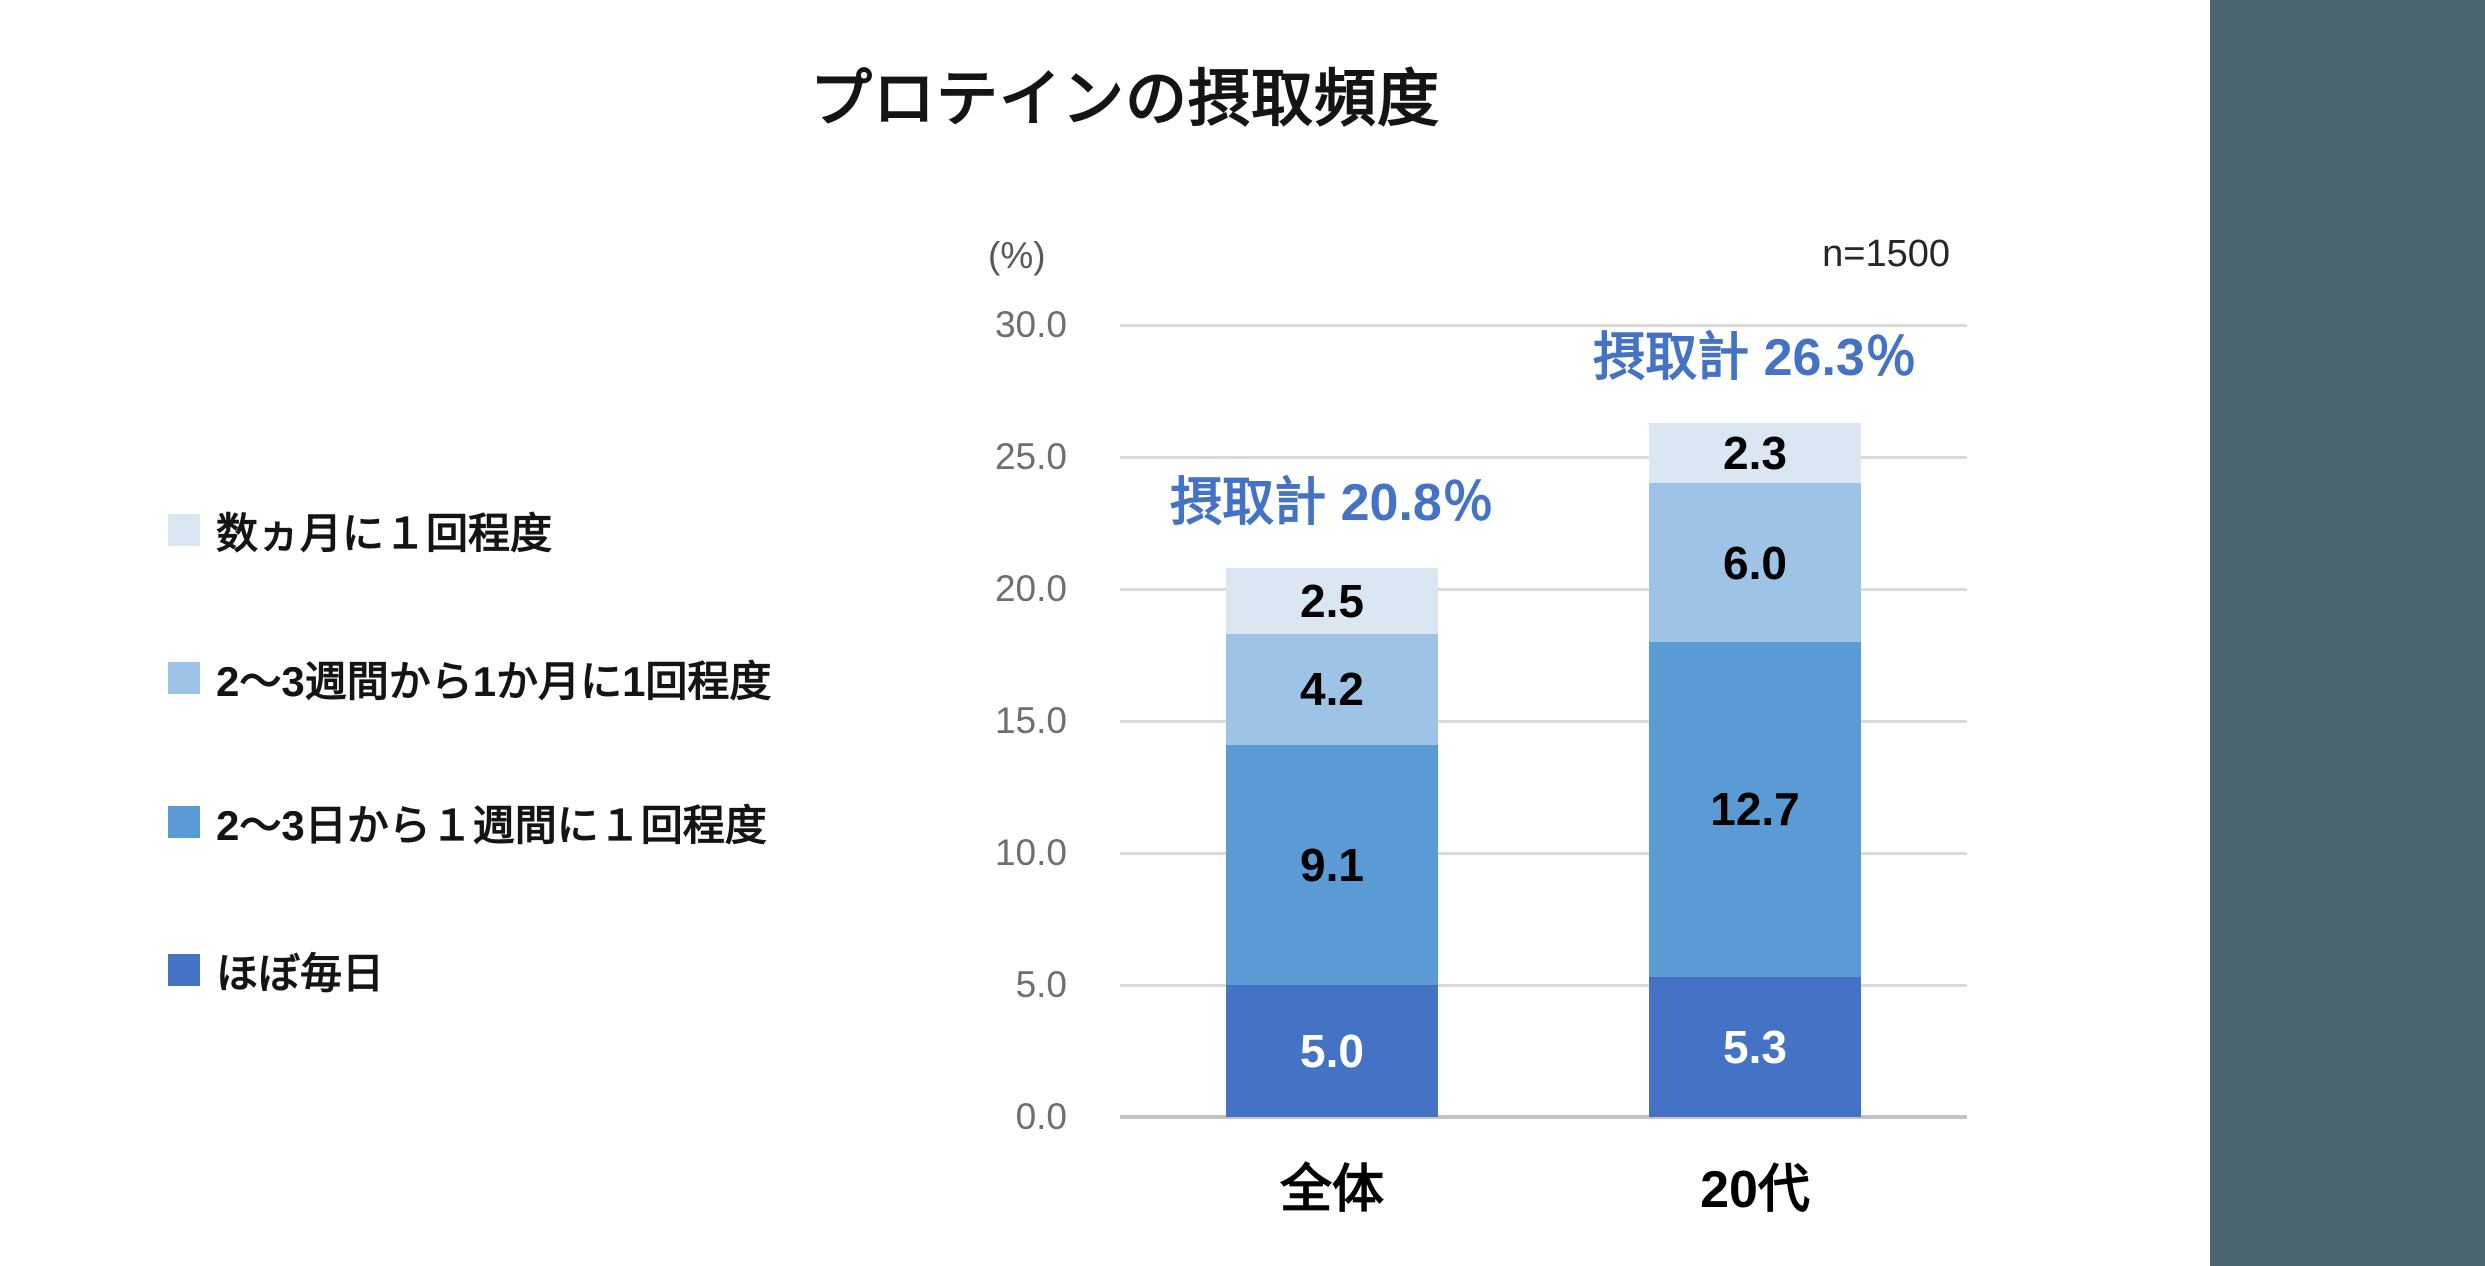  Describe the element at coordinates (1332, 502) in the screenshot. I see `total-annotation-全体: 摂取計 20.8％` at that location.